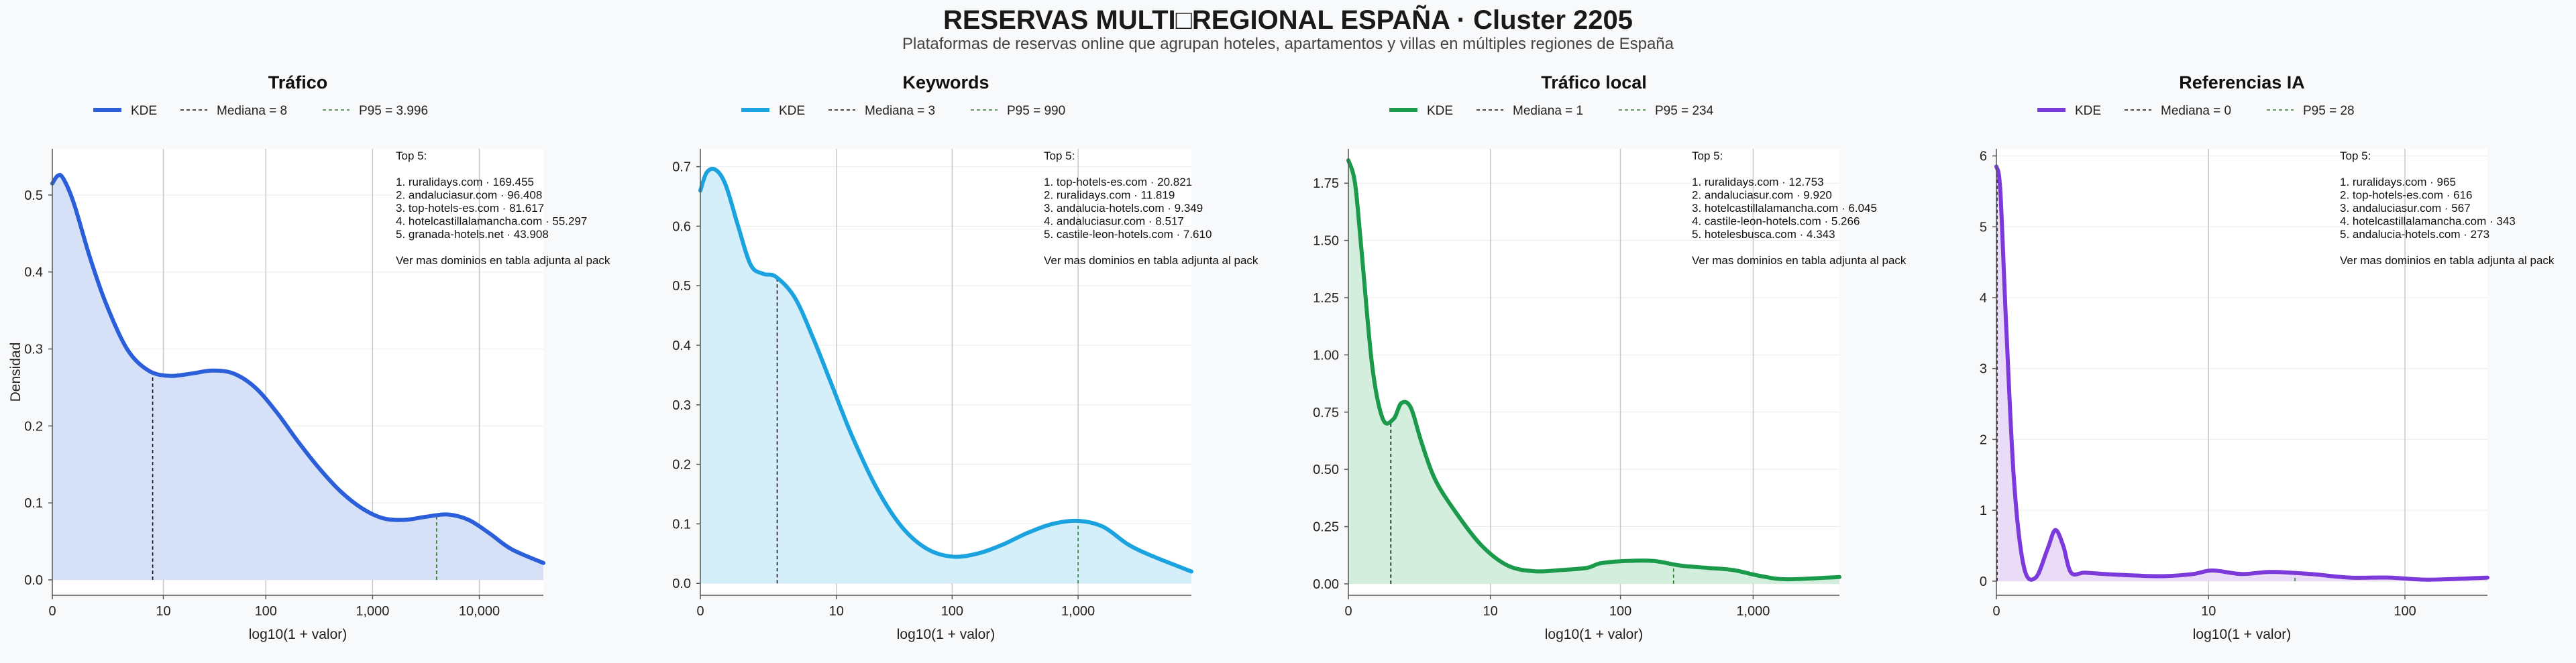 This screenshot has width=2576, height=663. What do you see at coordinates (681, 167) in the screenshot?
I see `y-tick-label: 0.7` at bounding box center [681, 167].